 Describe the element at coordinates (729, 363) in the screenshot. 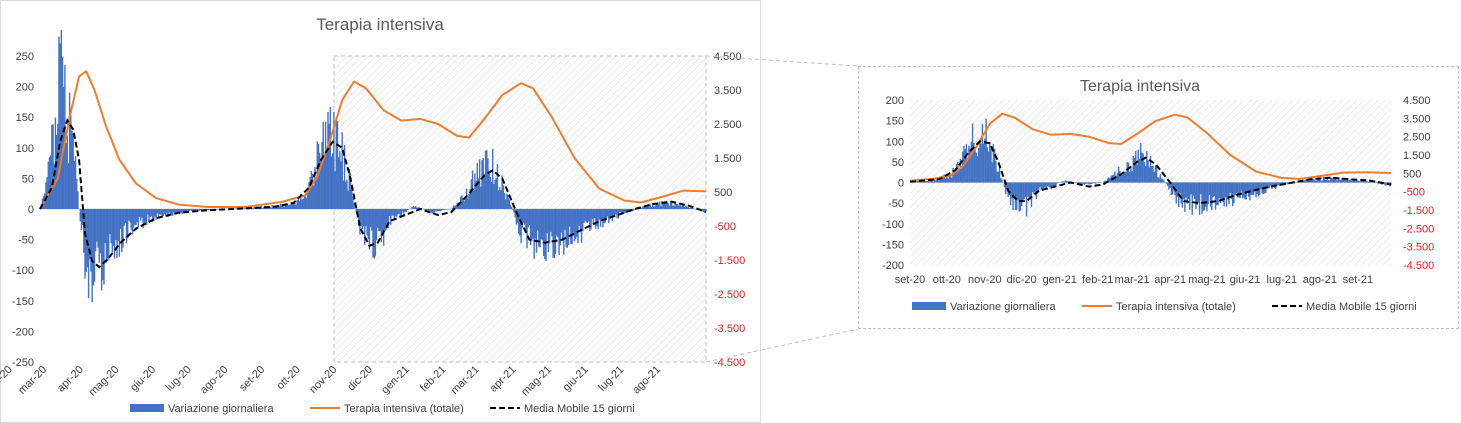

I see `y2-tick-label: -4.500` at that location.